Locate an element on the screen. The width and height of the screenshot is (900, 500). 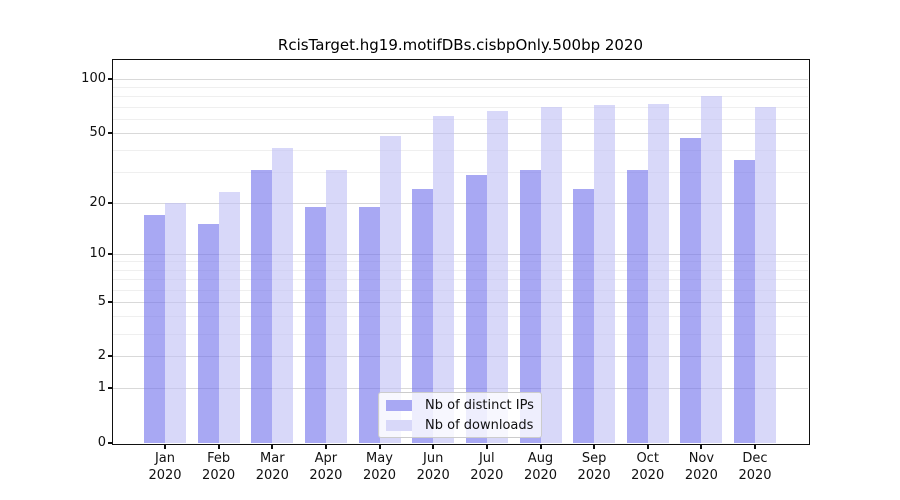
legend-label-downloads: Nb of downloads is located at coordinates (479, 425).